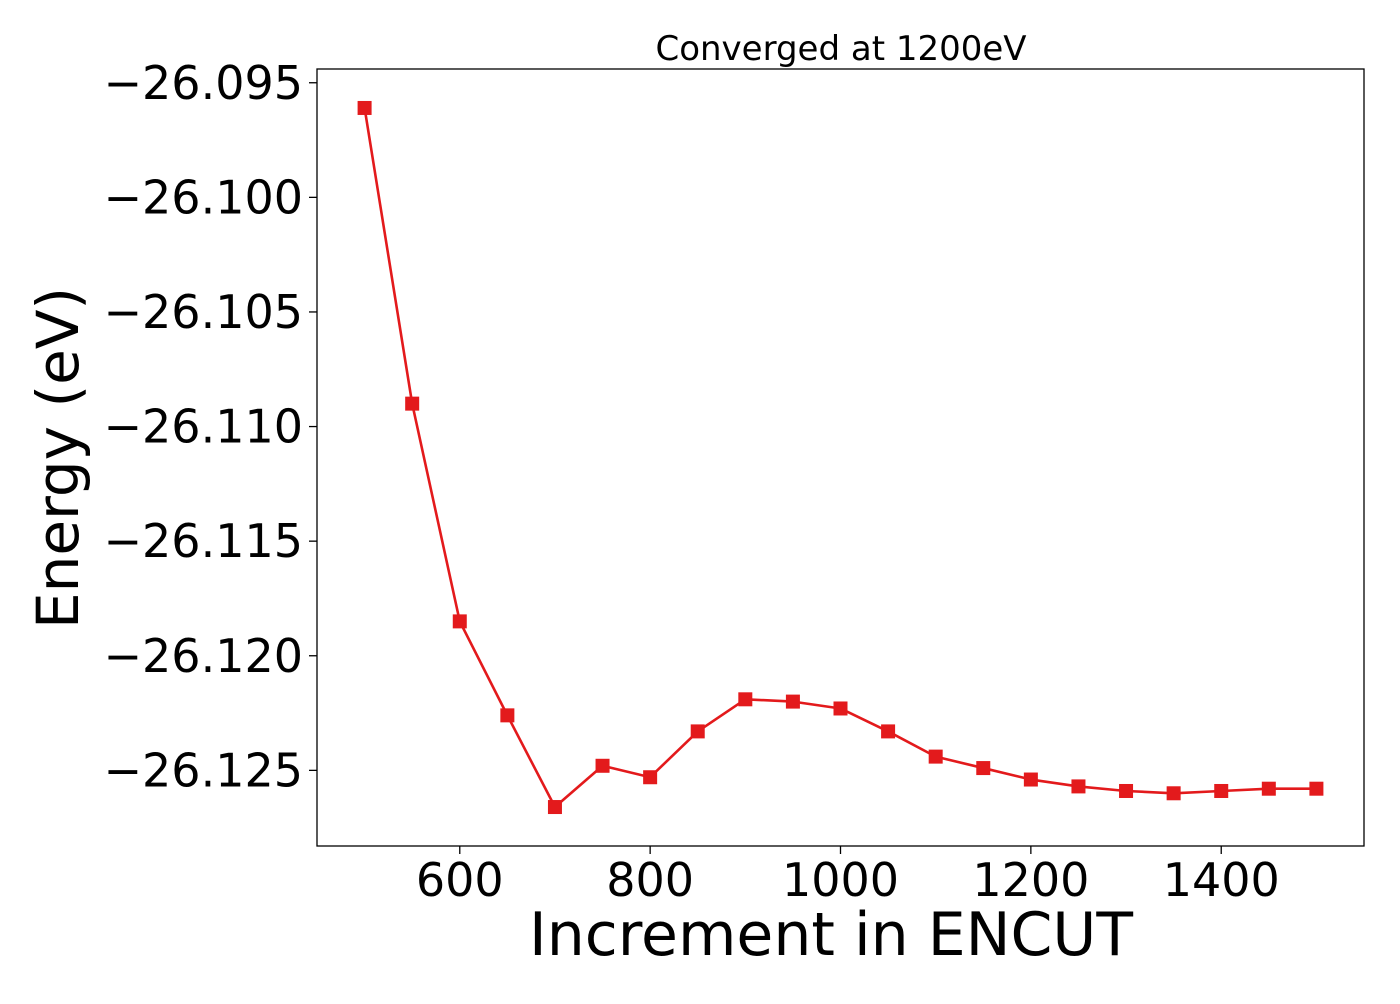 The height and width of the screenshot is (1004, 1400). What do you see at coordinates (831, 935) in the screenshot?
I see `x-axis-label: Increment in ENCUT` at bounding box center [831, 935].